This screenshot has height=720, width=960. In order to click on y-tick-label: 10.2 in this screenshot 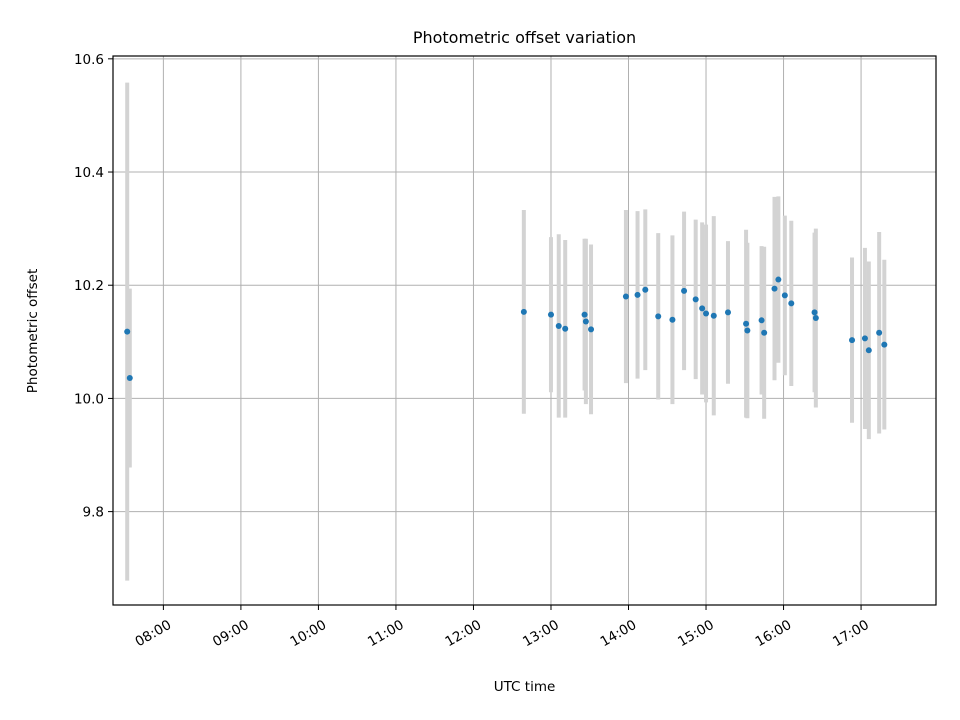, I will do `click(89, 286)`.